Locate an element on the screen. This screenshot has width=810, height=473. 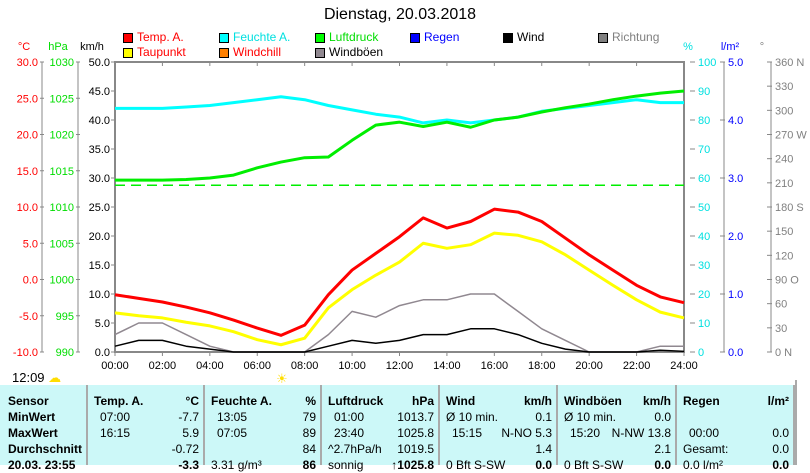
table-row: Ø 10 min. 0.1 is located at coordinates (498, 417).